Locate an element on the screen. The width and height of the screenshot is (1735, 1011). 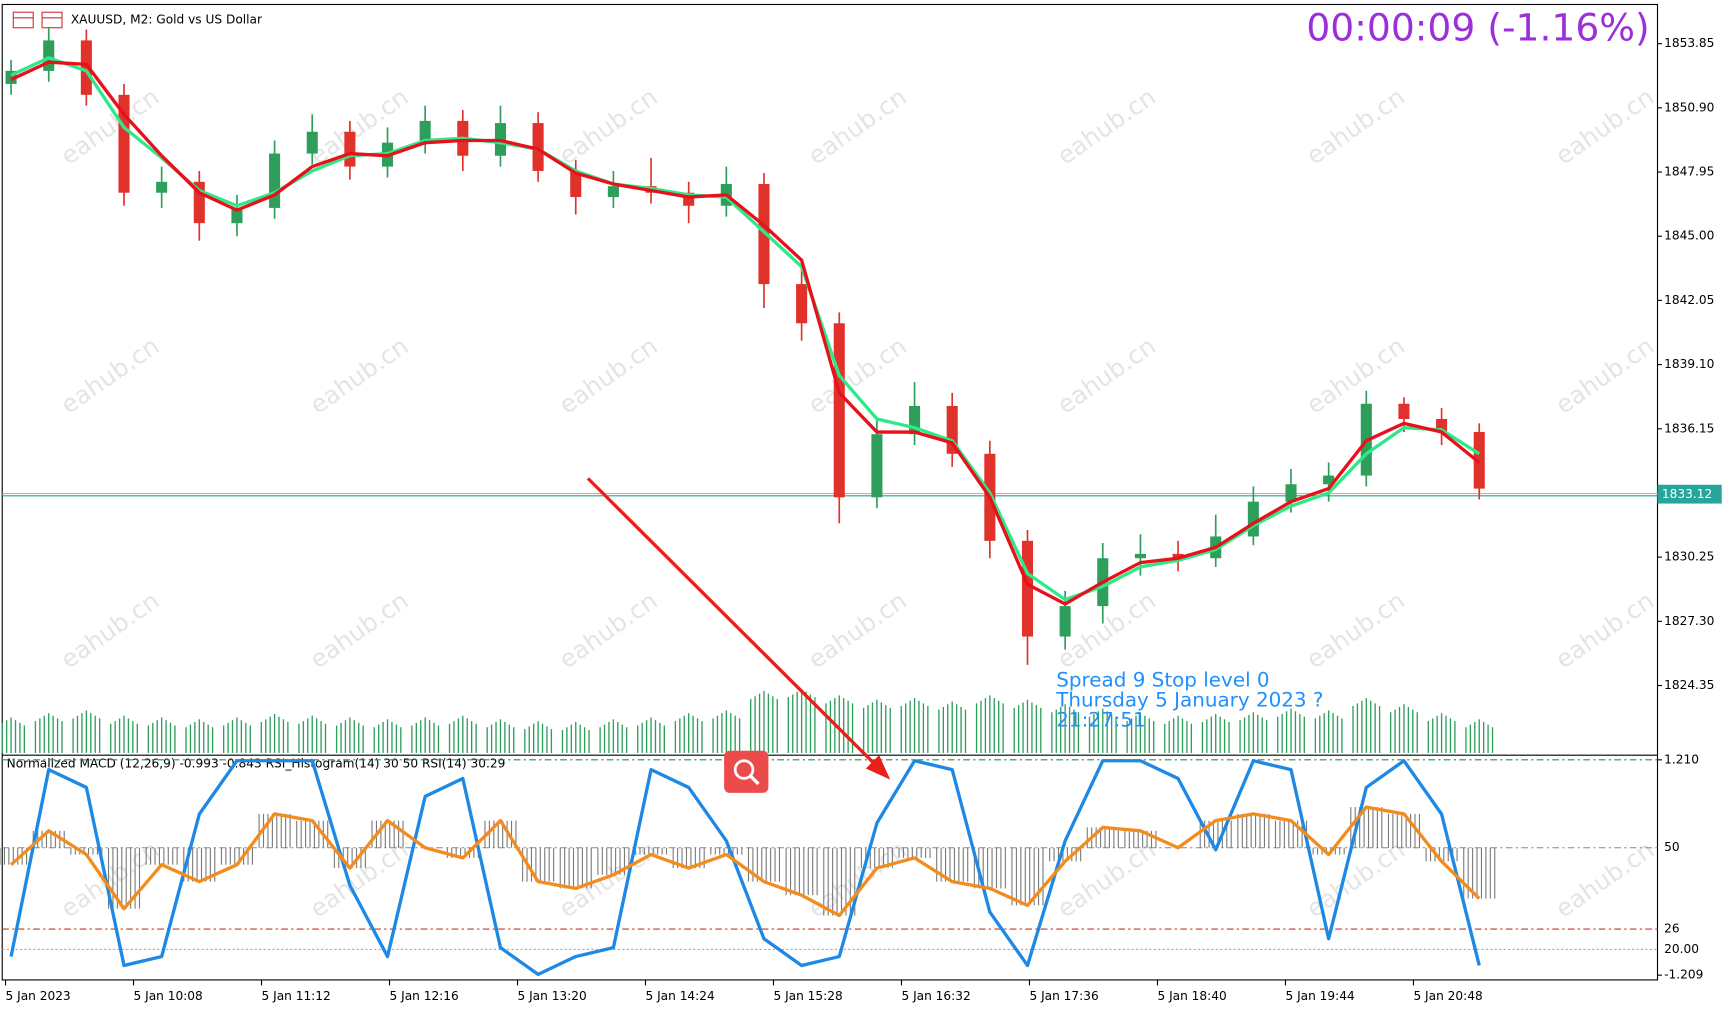
y-tick-label: 20.00 is located at coordinates (1681, 949).